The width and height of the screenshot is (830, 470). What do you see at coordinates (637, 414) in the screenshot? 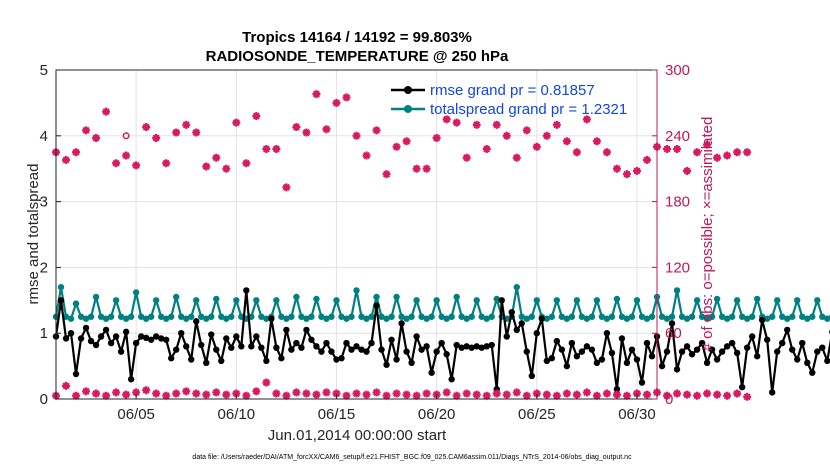
I see `x-tick-label: 06/30` at bounding box center [637, 414].